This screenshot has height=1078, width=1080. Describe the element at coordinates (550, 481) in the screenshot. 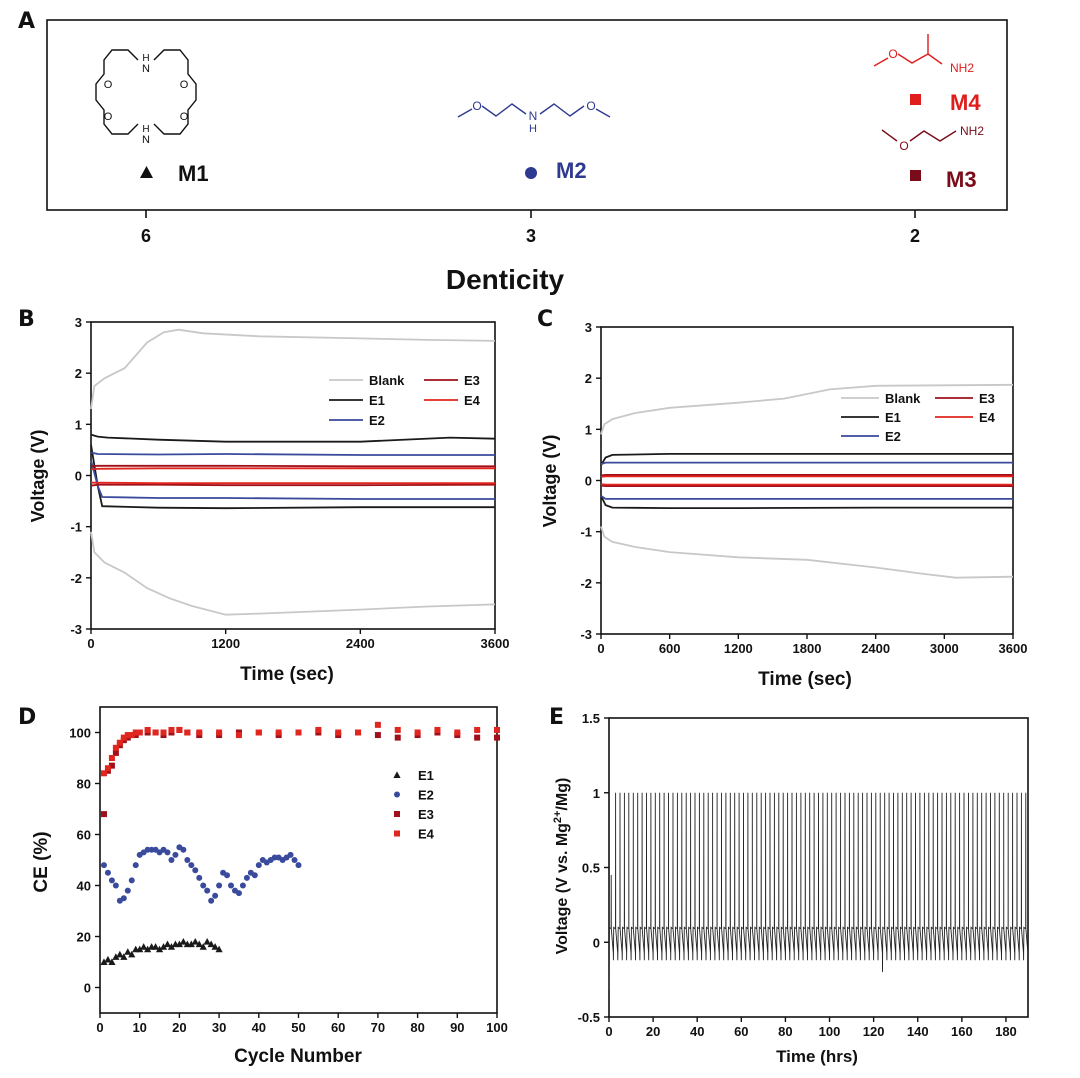

I see `panel-c-ylabel: Voltage (V)` at that location.